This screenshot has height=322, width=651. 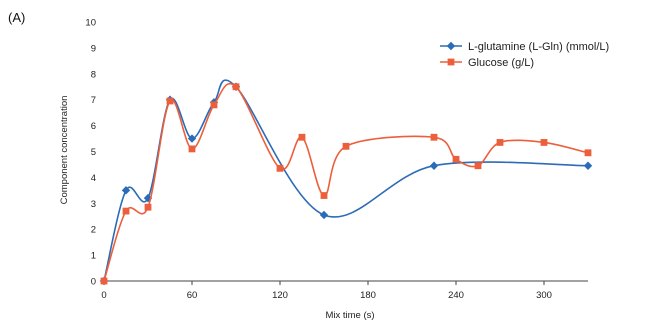 What do you see at coordinates (93, 152) in the screenshot?
I see `y-tick-label: 5` at bounding box center [93, 152].